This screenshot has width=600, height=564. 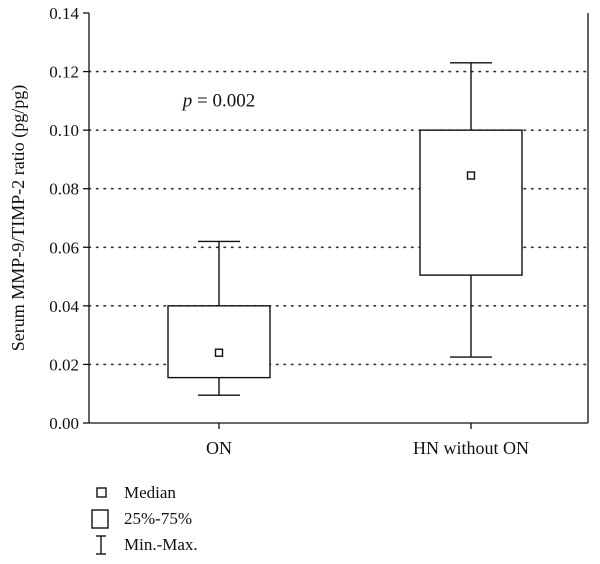 I want to click on p-value-text: = 0.002, so click(x=223, y=101).